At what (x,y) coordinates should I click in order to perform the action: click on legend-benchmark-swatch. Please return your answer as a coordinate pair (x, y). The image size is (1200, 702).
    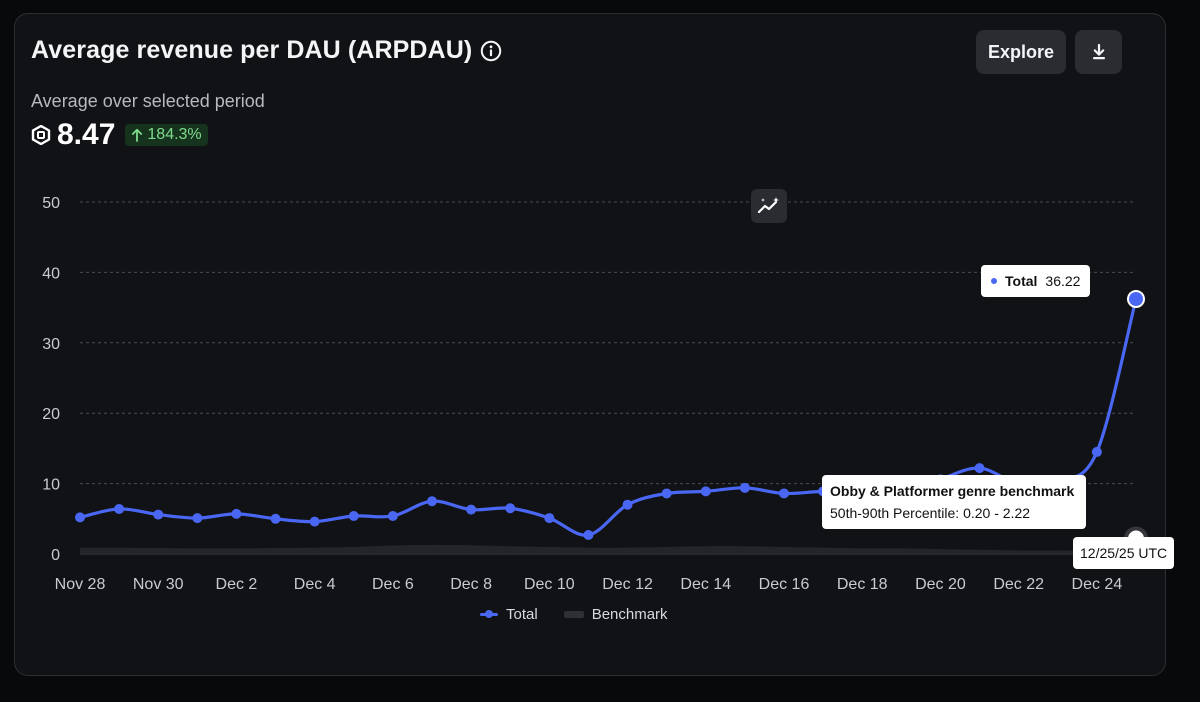
    Looking at the image, I should click on (573, 614).